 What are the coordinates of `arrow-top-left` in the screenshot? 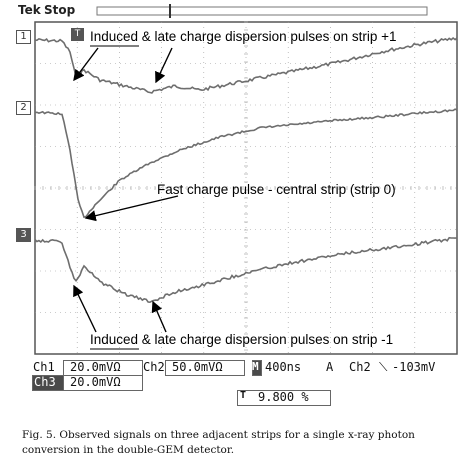 It's located at (86, 64).